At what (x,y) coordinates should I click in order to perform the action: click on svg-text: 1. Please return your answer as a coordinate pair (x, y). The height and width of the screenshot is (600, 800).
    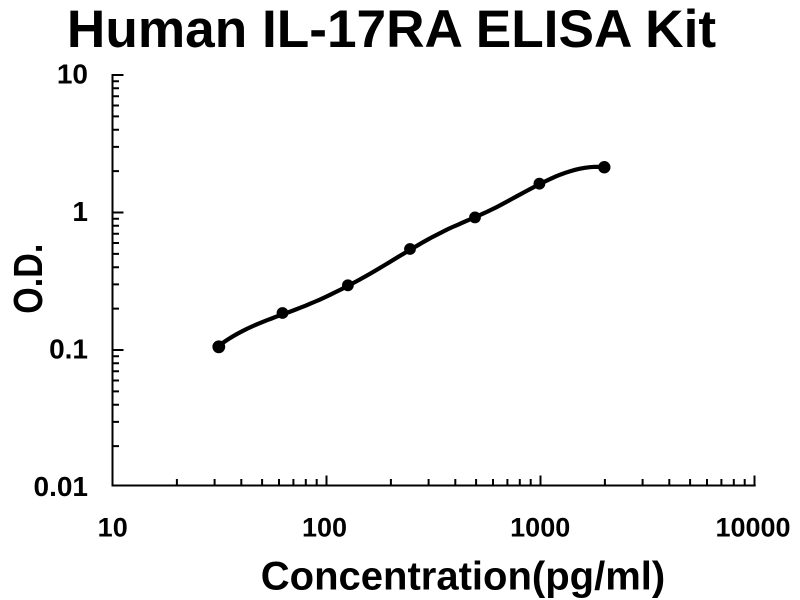
    Looking at the image, I should click on (80, 211).